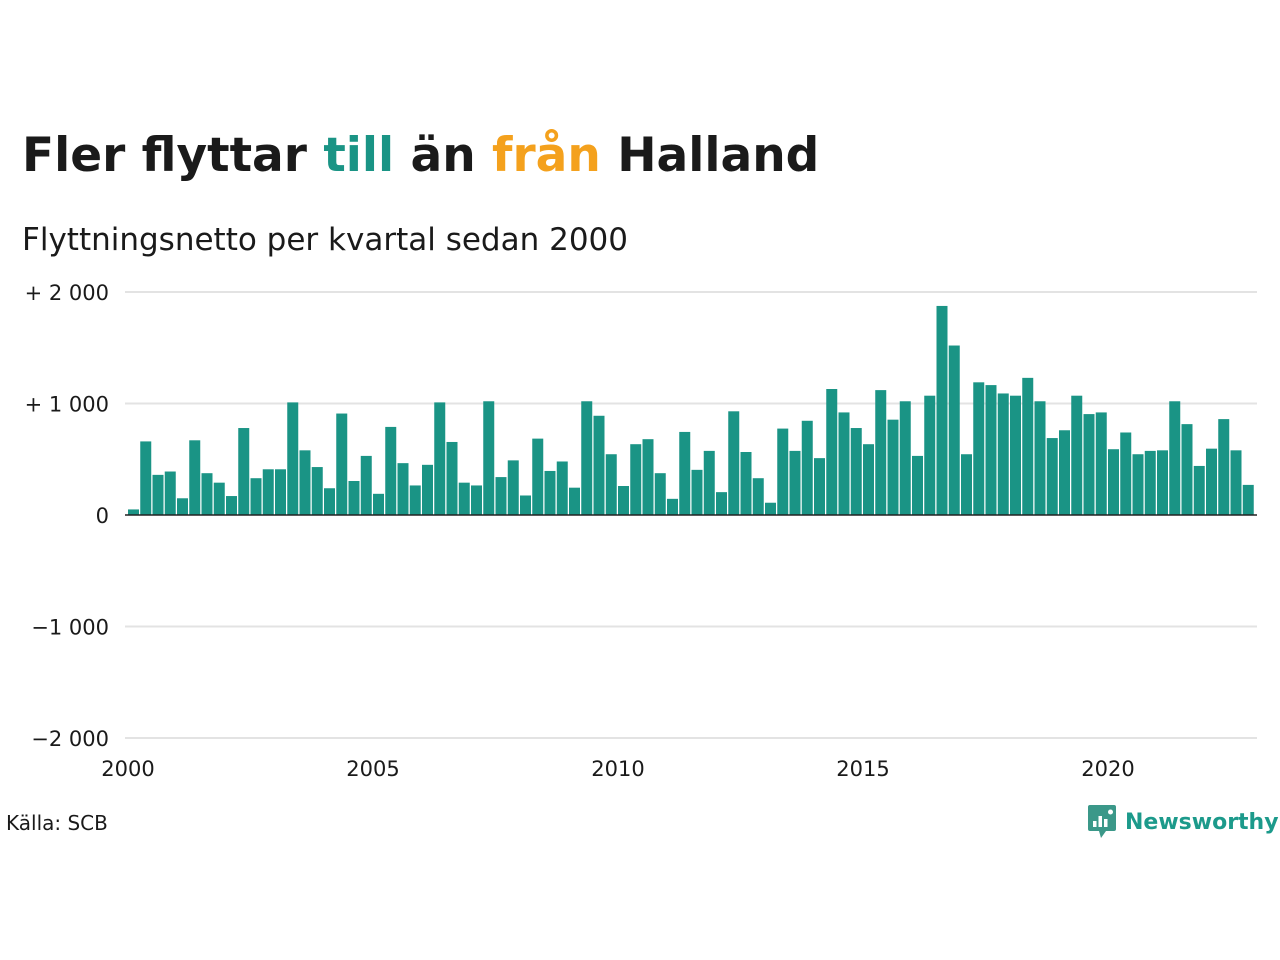  Describe the element at coordinates (67, 516) in the screenshot. I see `y-axis-labels: + 2 000 + 1 000 0 −1 000 −2 000` at that location.